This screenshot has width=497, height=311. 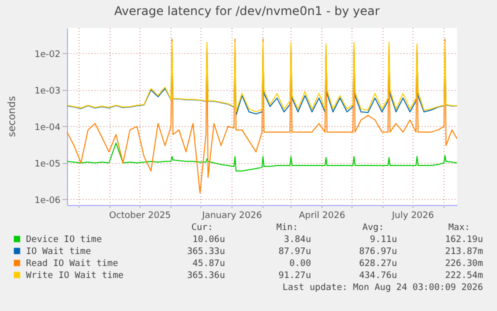 What do you see at coordinates (72, 264) in the screenshot?
I see `legend-label: Read IO Wait time` at bounding box center [72, 264].